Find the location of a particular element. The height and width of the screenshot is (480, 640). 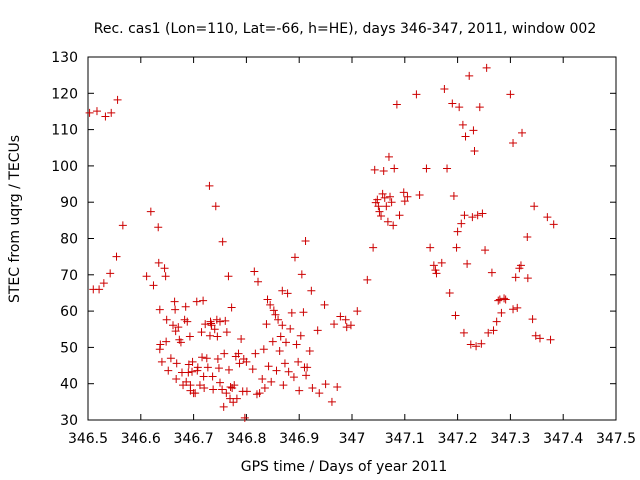

y-tick-label: 100 is located at coordinates (64, 167).